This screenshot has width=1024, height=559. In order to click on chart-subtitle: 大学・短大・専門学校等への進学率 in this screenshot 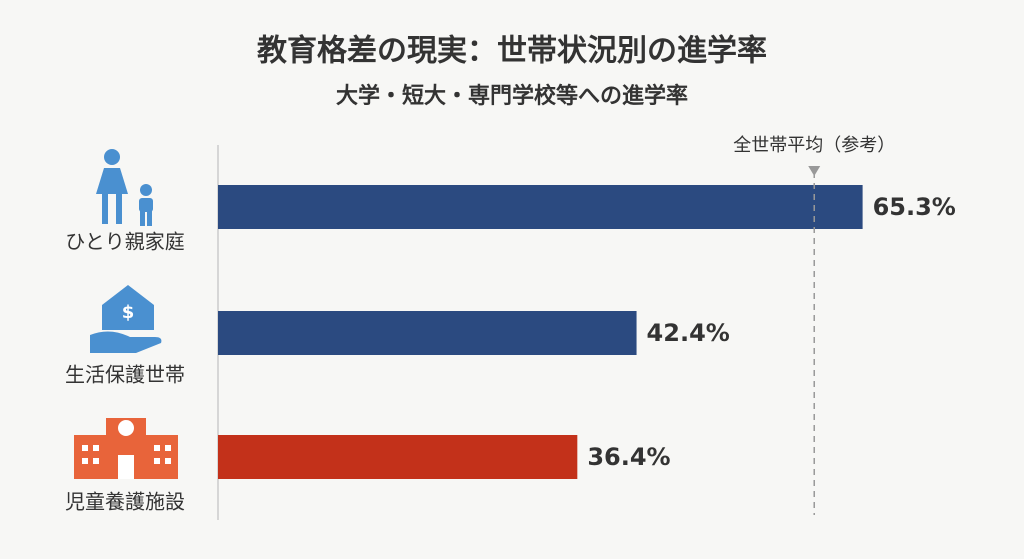, I will do `click(512, 96)`.